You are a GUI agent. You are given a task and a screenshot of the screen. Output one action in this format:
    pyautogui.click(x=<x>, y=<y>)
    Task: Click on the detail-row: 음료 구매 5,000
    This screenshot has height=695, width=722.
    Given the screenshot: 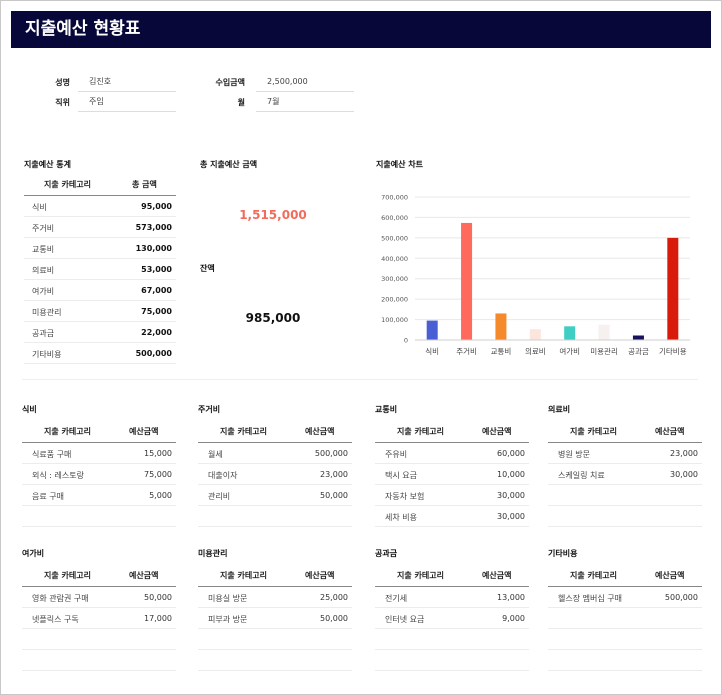 What is the action you would take?
    pyautogui.click(x=99, y=495)
    